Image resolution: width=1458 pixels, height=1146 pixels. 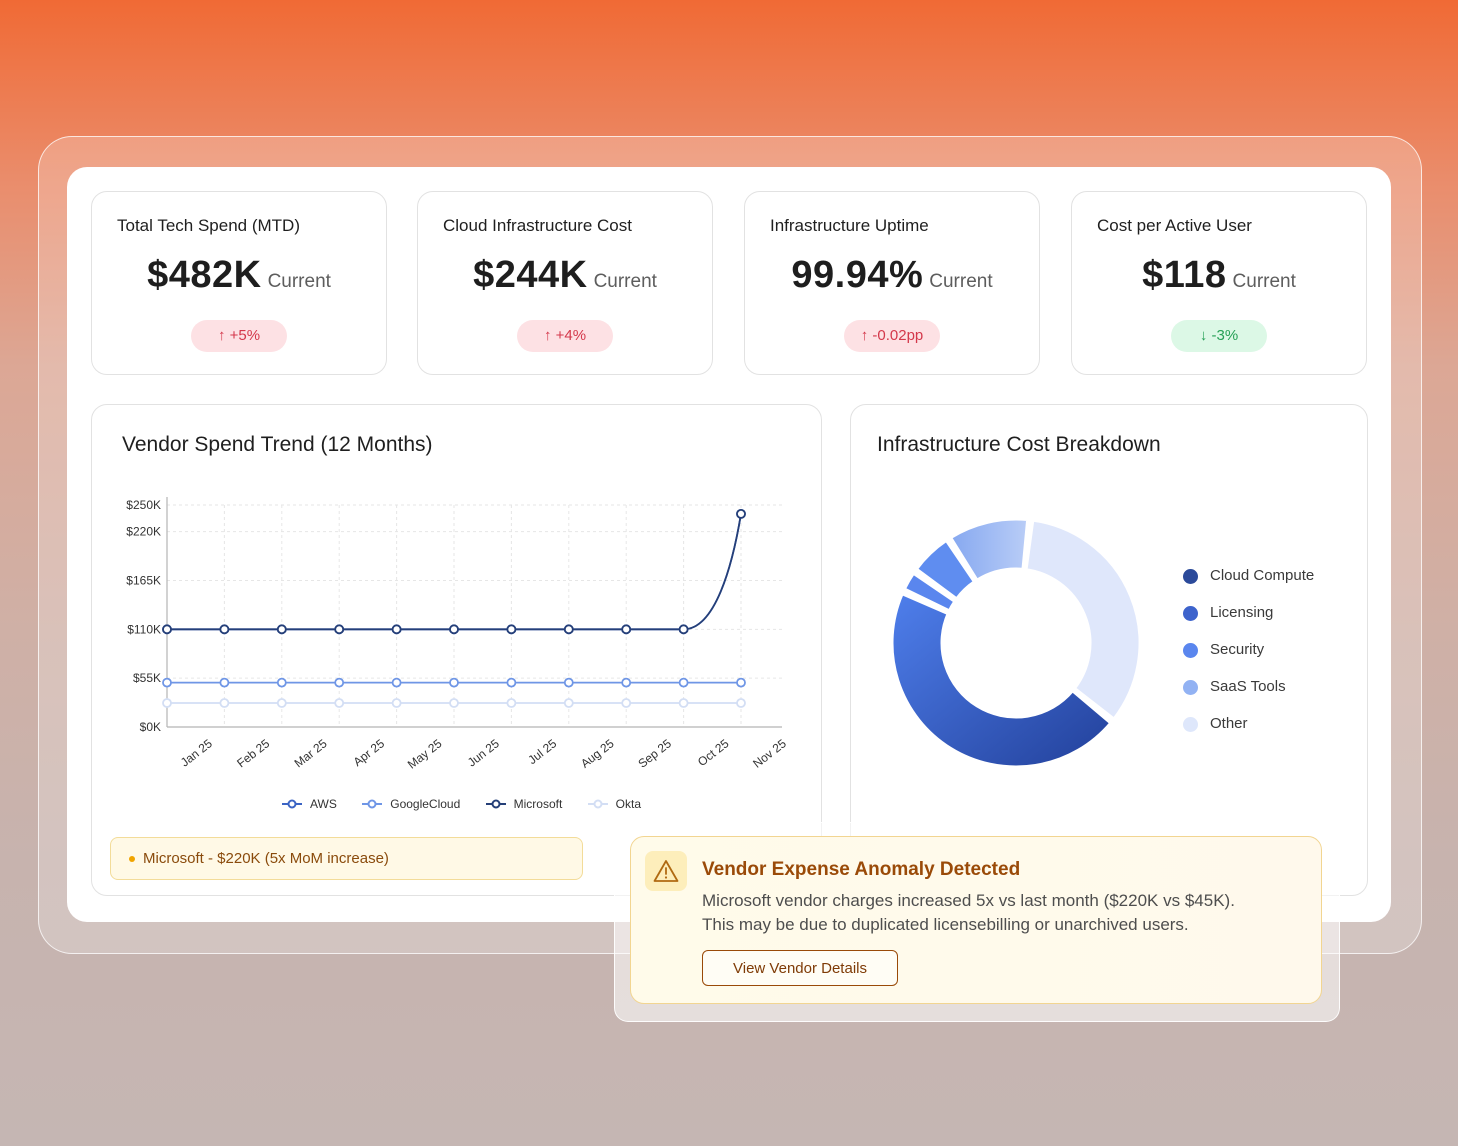 What do you see at coordinates (654, 753) in the screenshot?
I see `x-tick-label: Sep 25` at bounding box center [654, 753].